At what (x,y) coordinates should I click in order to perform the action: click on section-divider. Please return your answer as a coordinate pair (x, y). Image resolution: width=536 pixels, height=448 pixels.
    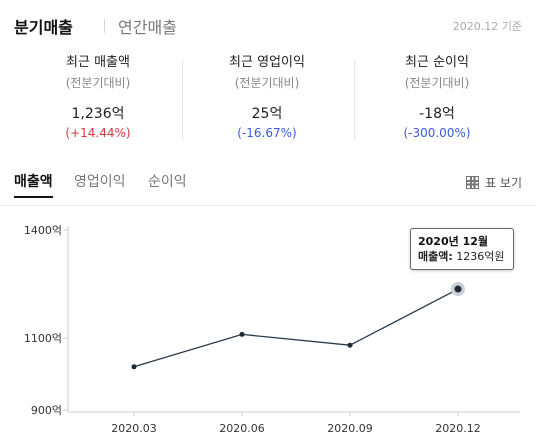
    Looking at the image, I should click on (268, 205).